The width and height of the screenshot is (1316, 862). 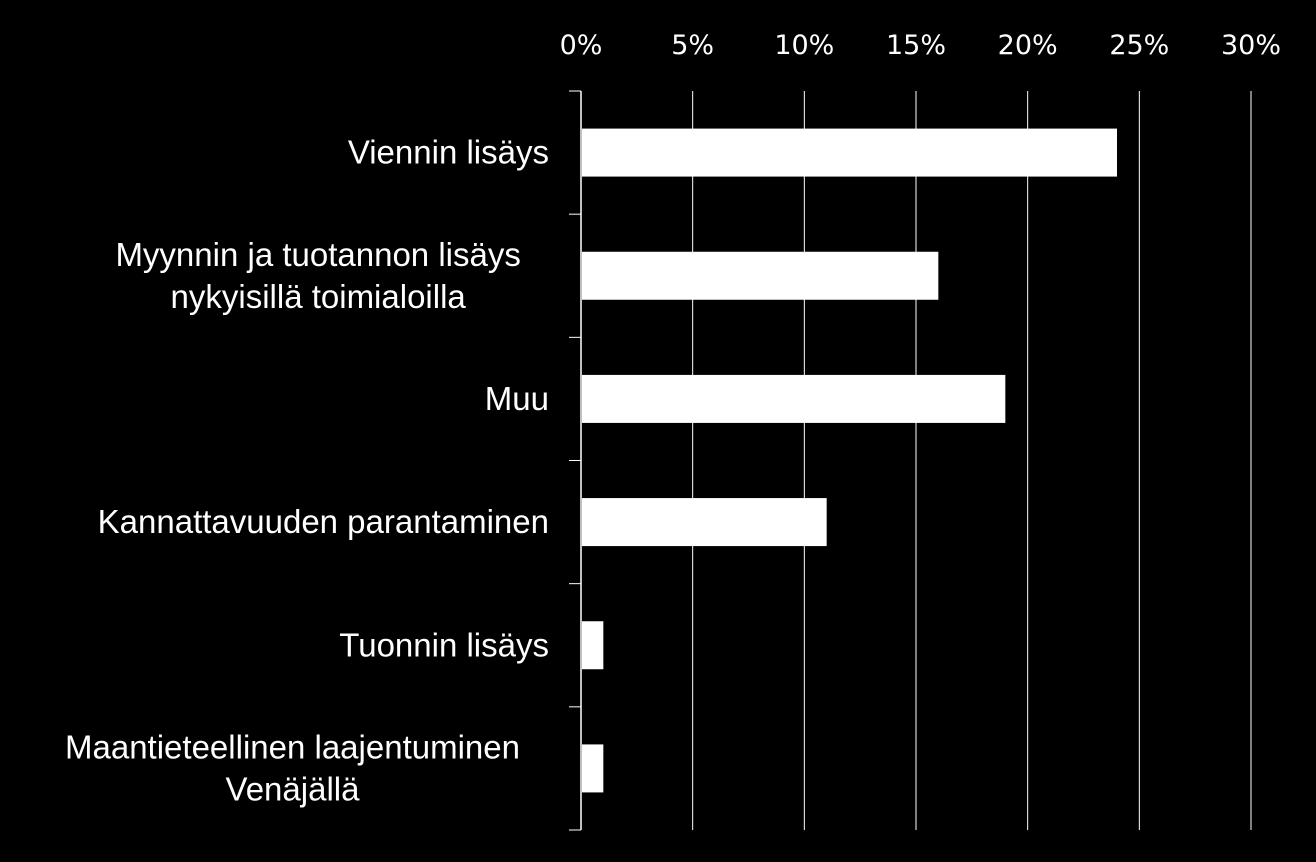 I want to click on category-label-line: Muu, so click(x=517, y=398).